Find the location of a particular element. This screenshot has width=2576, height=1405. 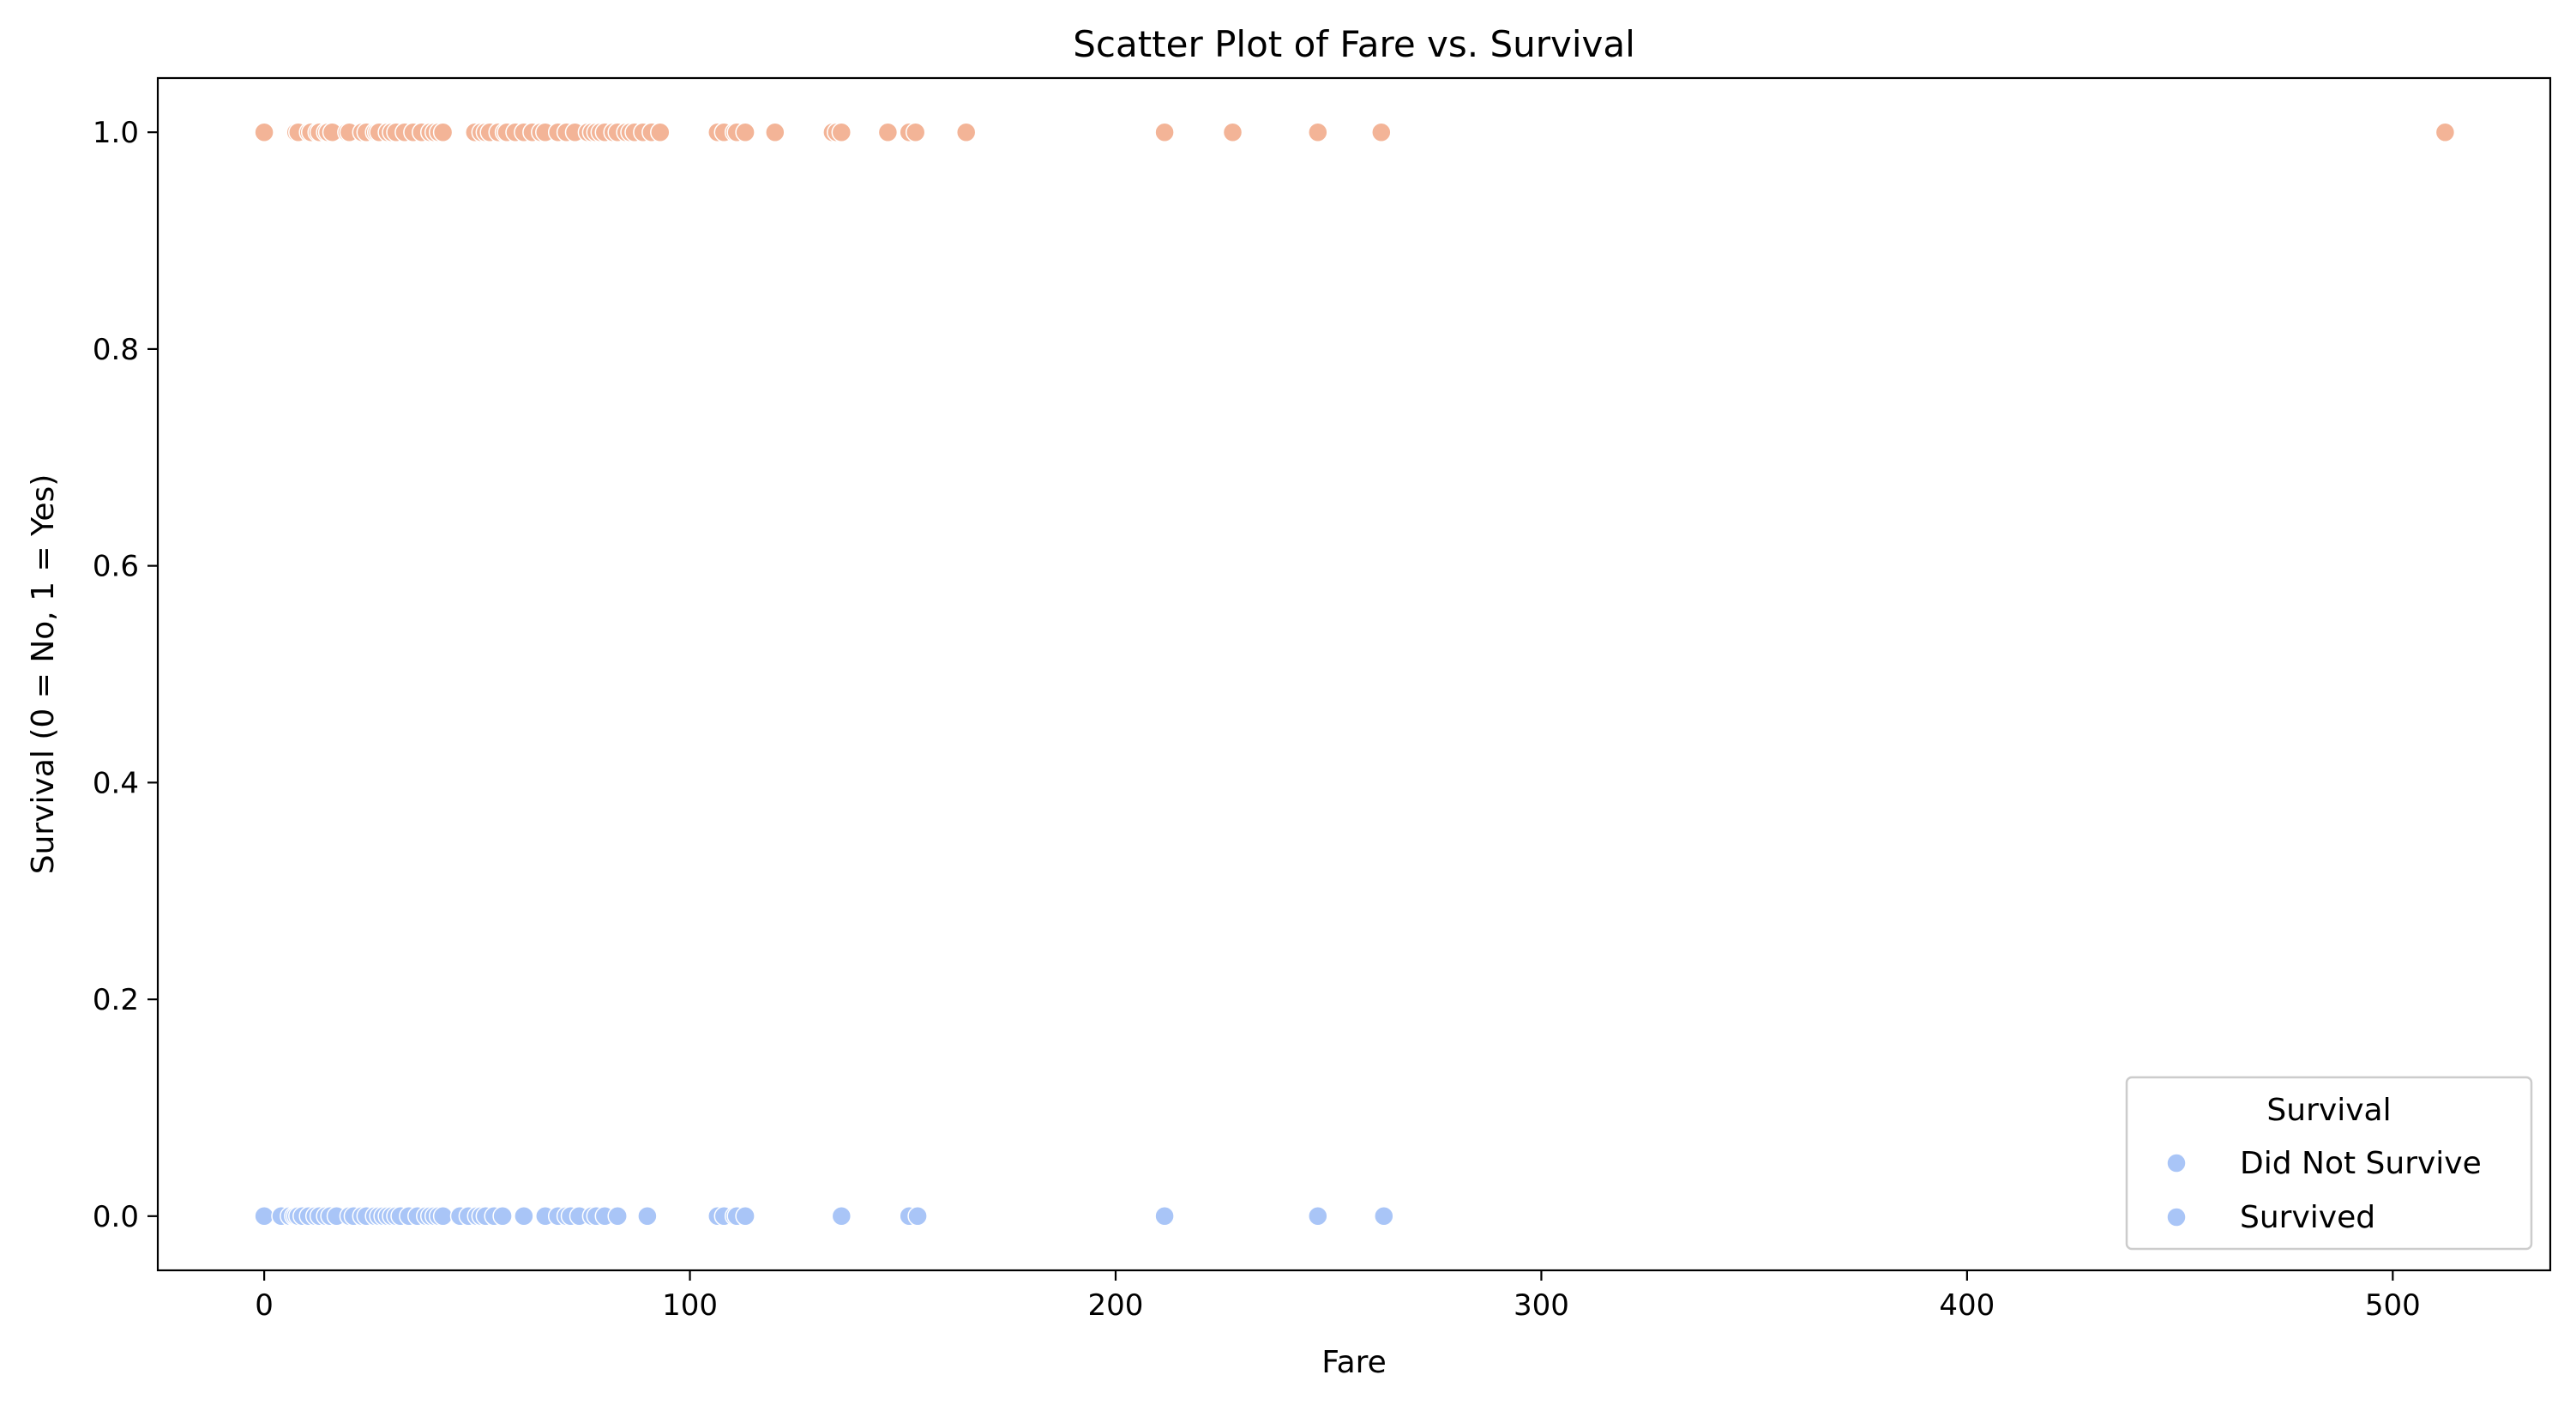

x-axis-label: Fare is located at coordinates (1354, 1362).